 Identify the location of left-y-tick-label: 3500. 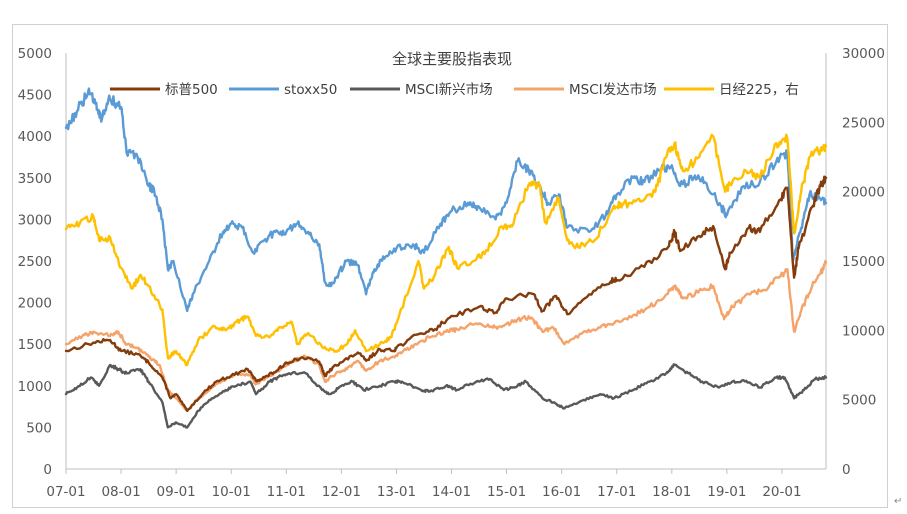
(35, 179).